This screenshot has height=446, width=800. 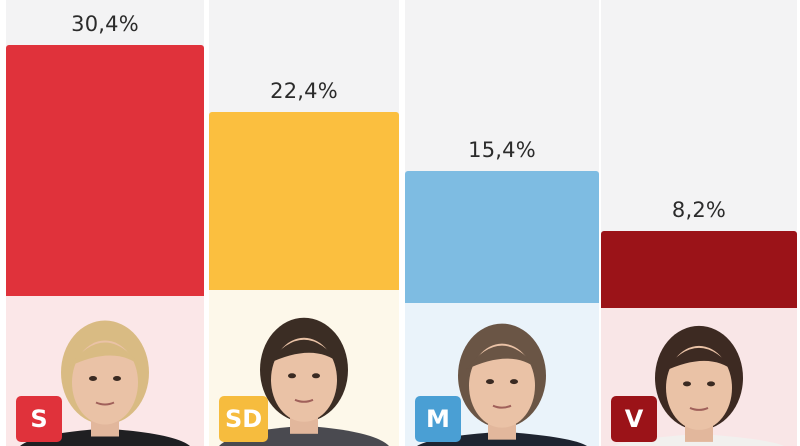 What do you see at coordinates (39, 419) in the screenshot?
I see `party-badge-s: S` at bounding box center [39, 419].